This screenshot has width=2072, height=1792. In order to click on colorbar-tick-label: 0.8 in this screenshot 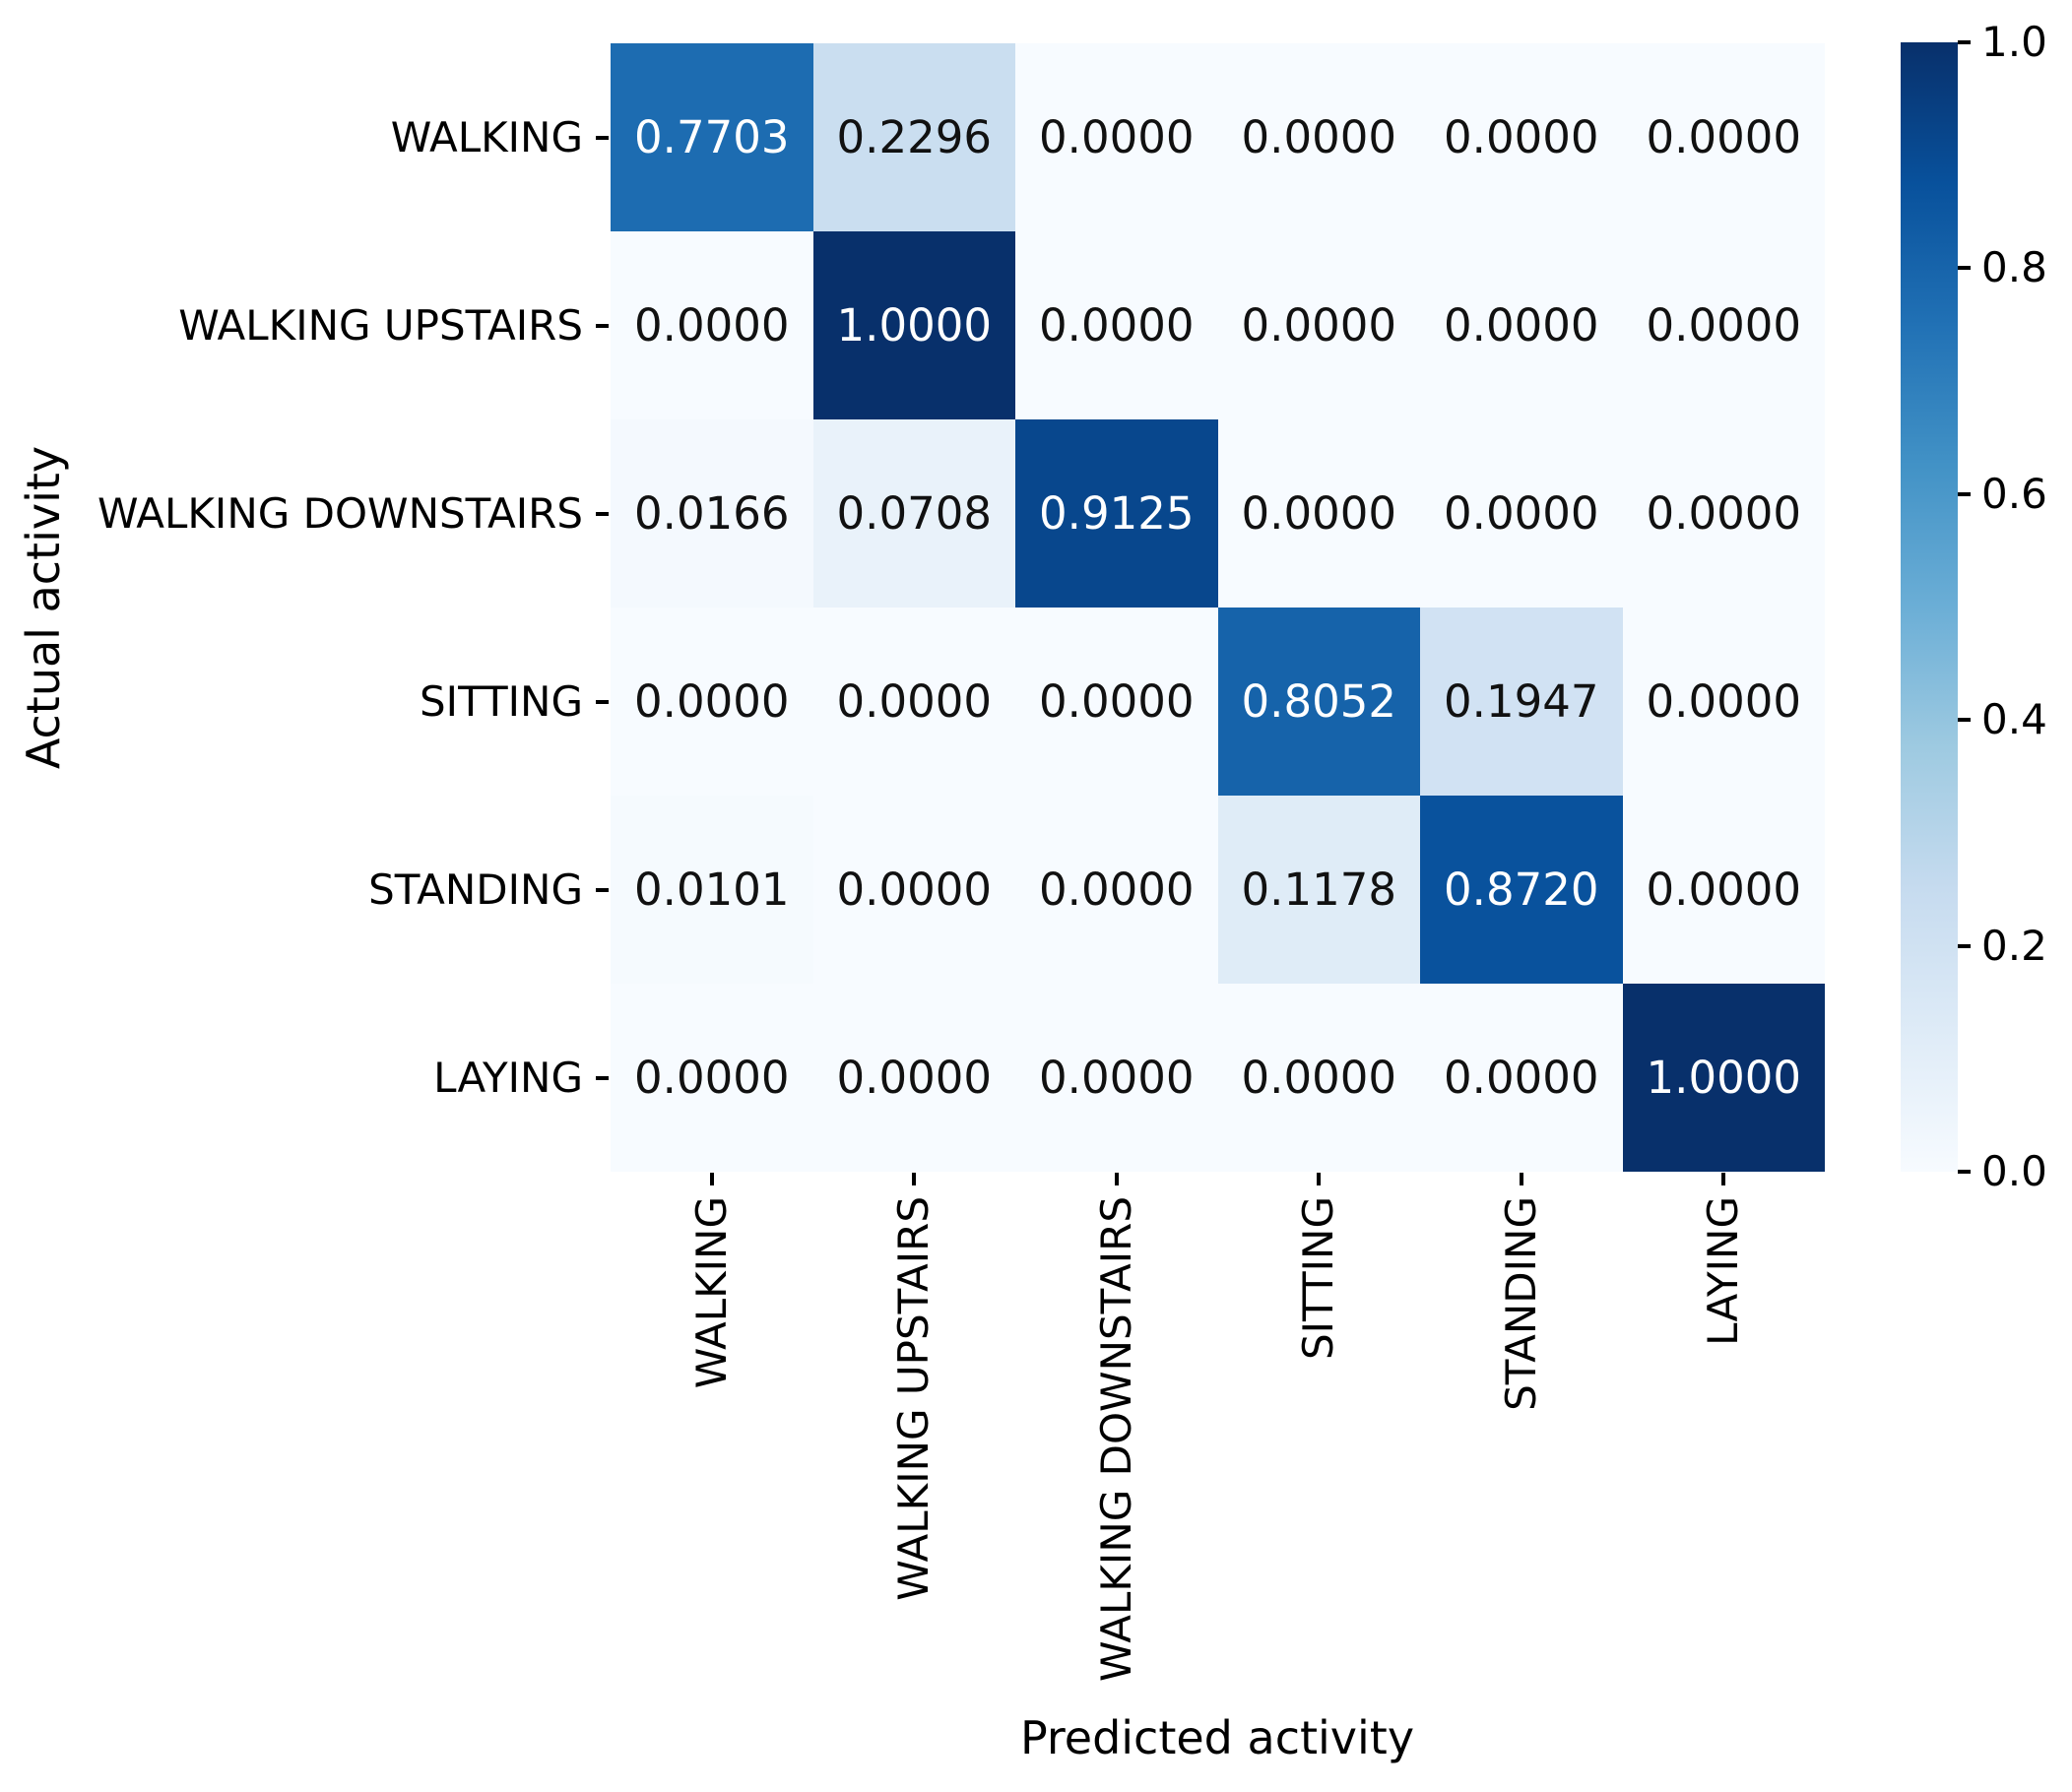, I will do `click(2014, 267)`.